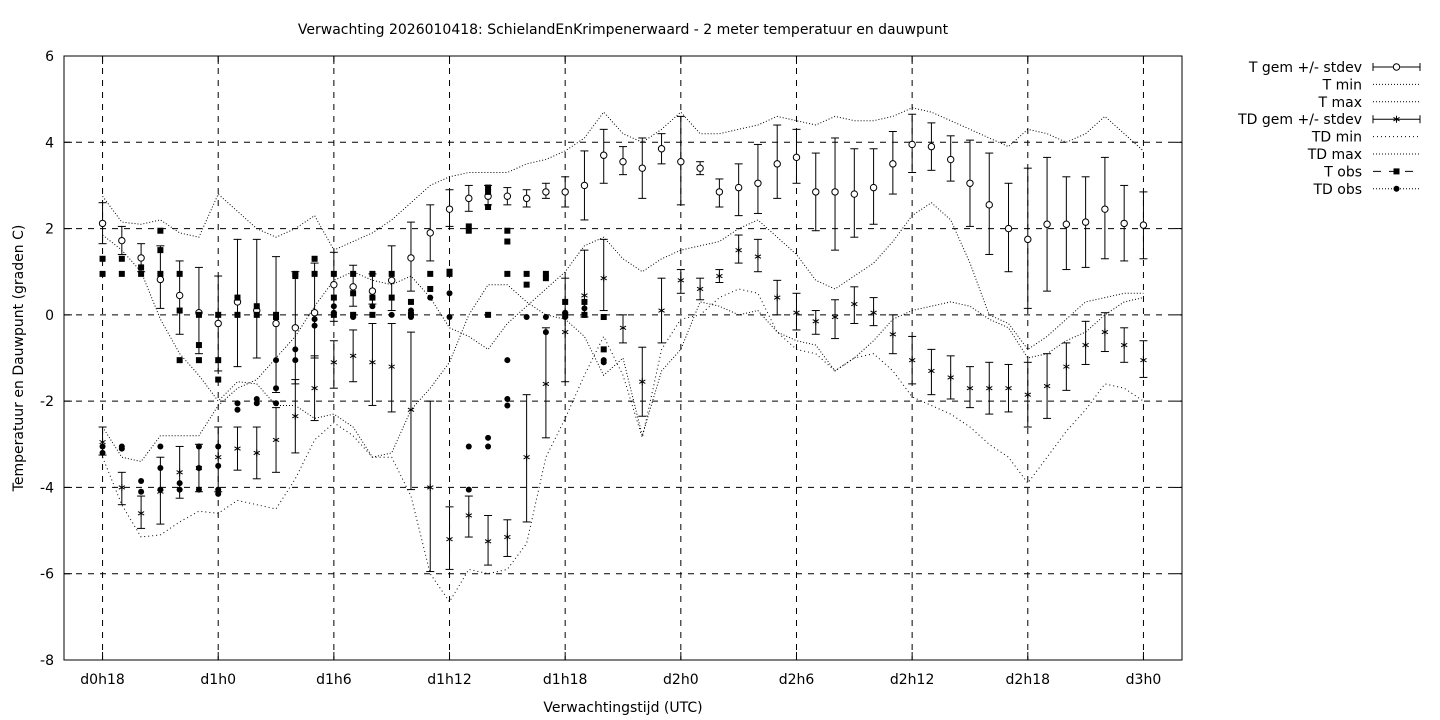 The width and height of the screenshot is (1440, 720). Describe the element at coordinates (1337, 190) in the screenshot. I see `legend-label: TD obs` at that location.